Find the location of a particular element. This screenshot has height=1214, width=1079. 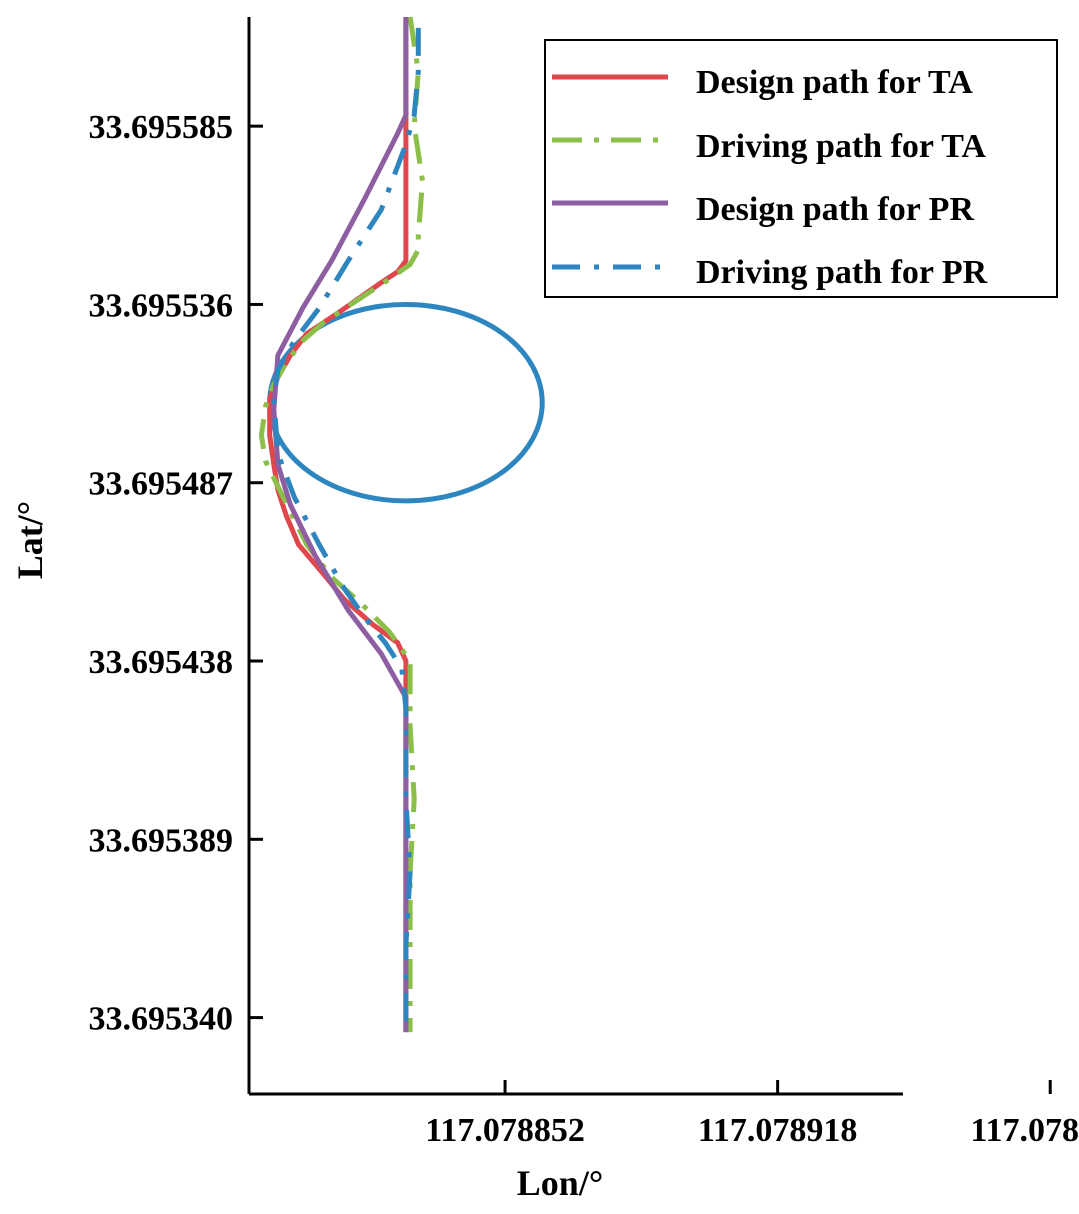

series-driving-pr is located at coordinates (346, 530).